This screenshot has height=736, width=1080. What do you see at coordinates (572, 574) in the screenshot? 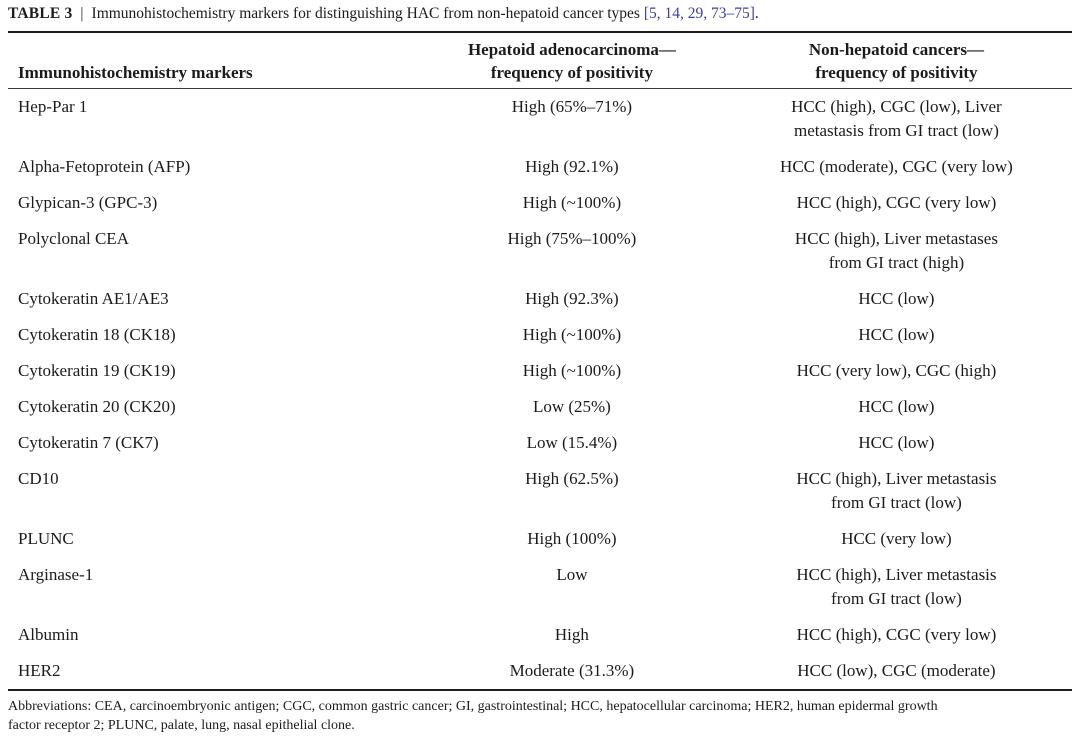
I see `cell-hac-frequency: Low` at bounding box center [572, 574].